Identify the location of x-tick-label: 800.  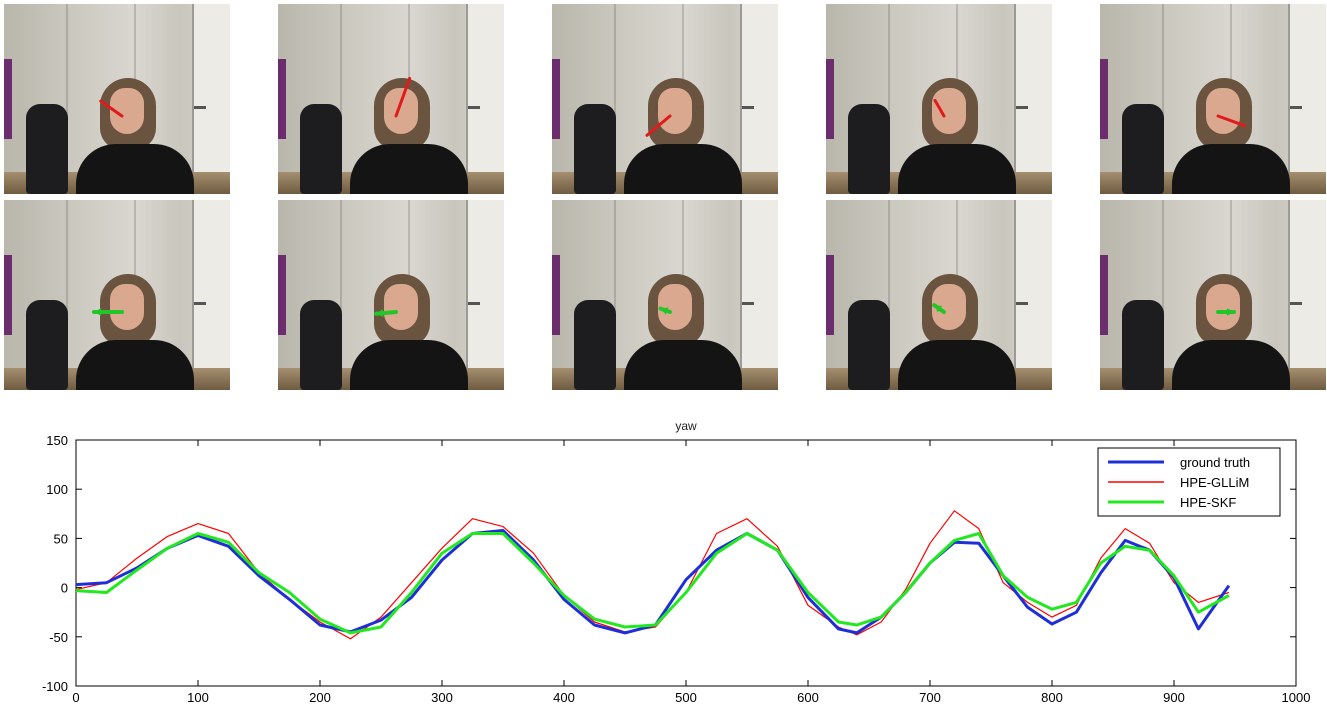
(1052, 697).